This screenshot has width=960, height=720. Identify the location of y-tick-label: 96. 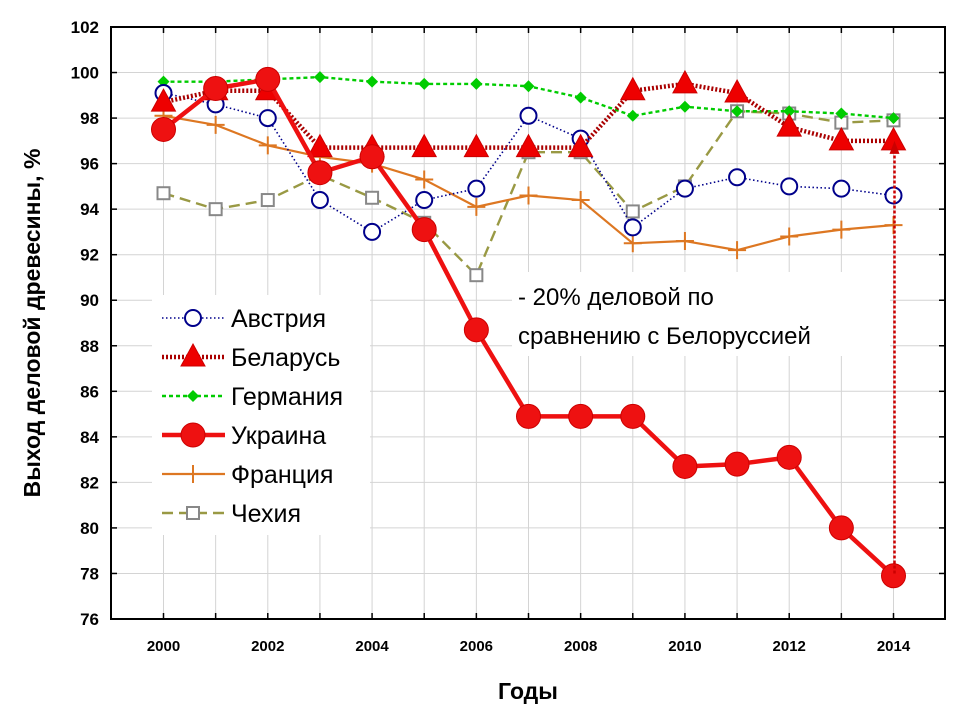
(89, 164).